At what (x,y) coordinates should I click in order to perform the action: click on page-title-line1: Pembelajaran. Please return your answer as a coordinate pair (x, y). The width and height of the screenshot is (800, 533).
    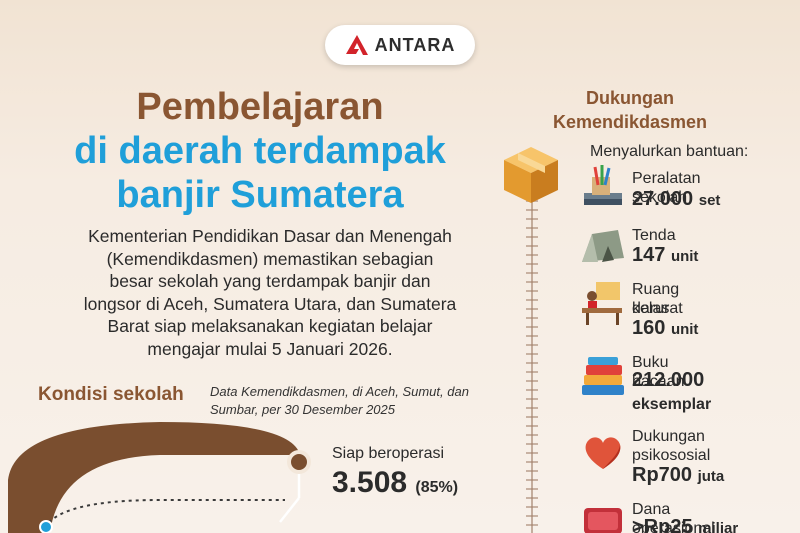
    Looking at the image, I should click on (260, 107).